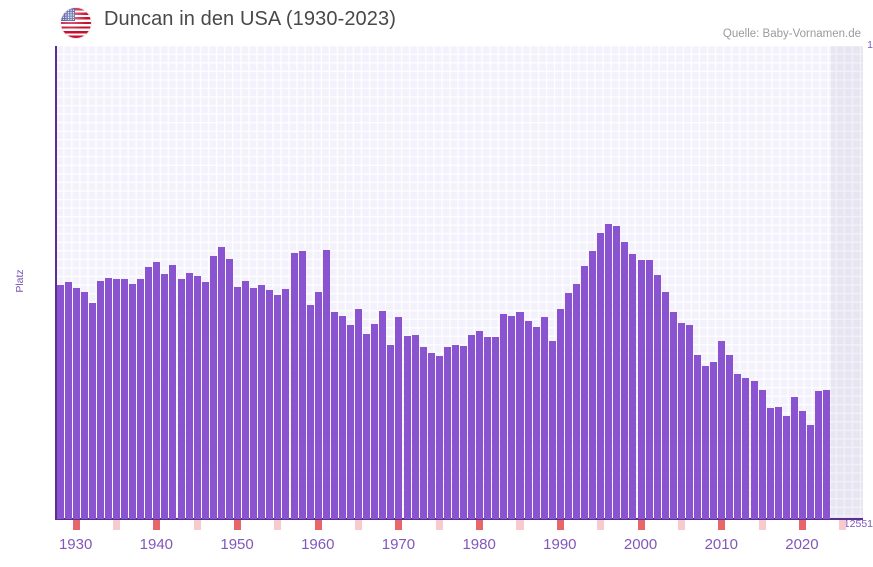  I want to click on tick-mark-major, so click(480, 525).